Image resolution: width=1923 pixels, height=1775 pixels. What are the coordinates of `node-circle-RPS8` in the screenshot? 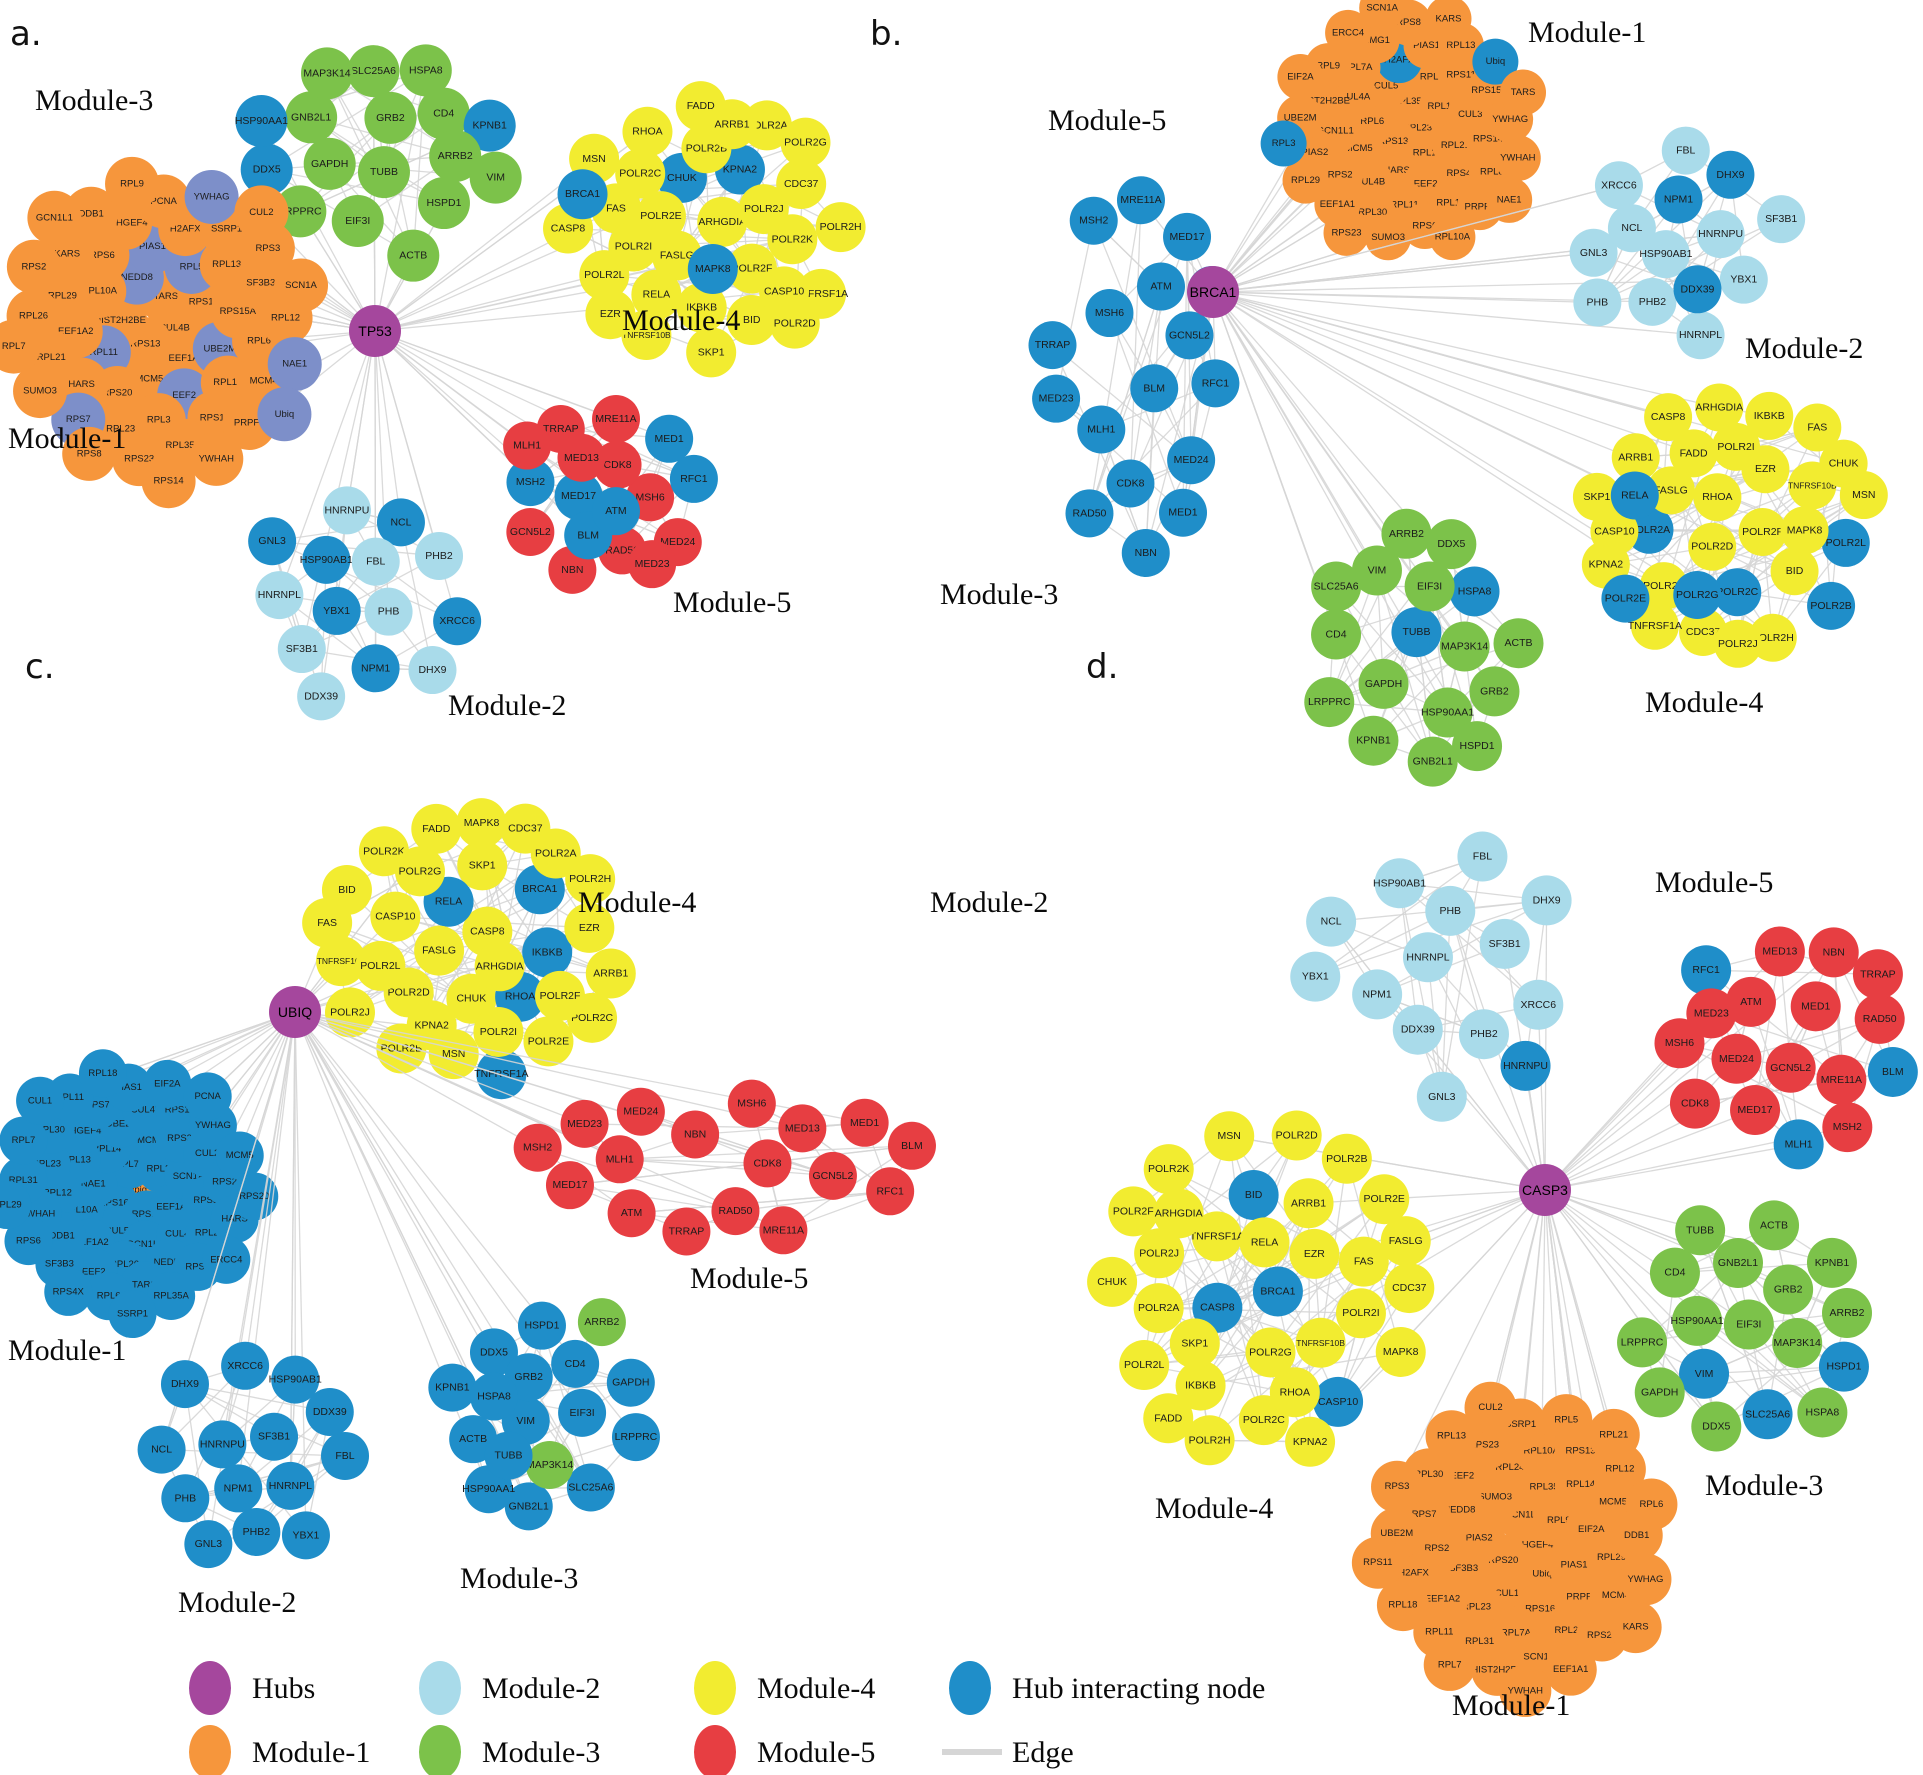 It's located at (89, 453).